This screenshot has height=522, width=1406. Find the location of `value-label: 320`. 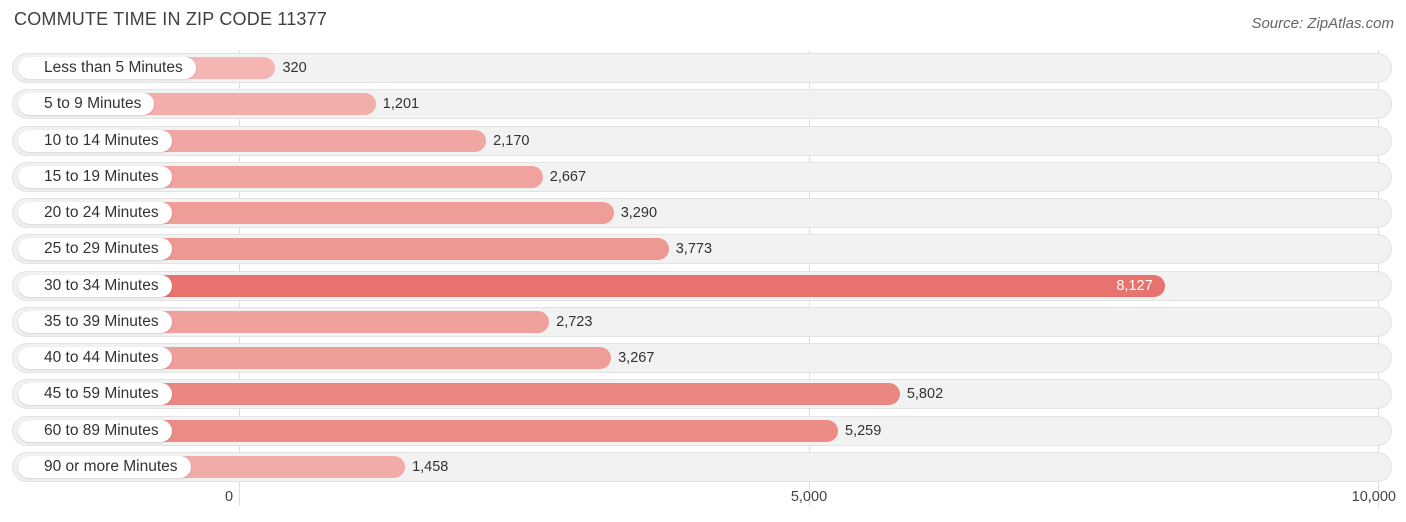

value-label: 320 is located at coordinates (294, 68).